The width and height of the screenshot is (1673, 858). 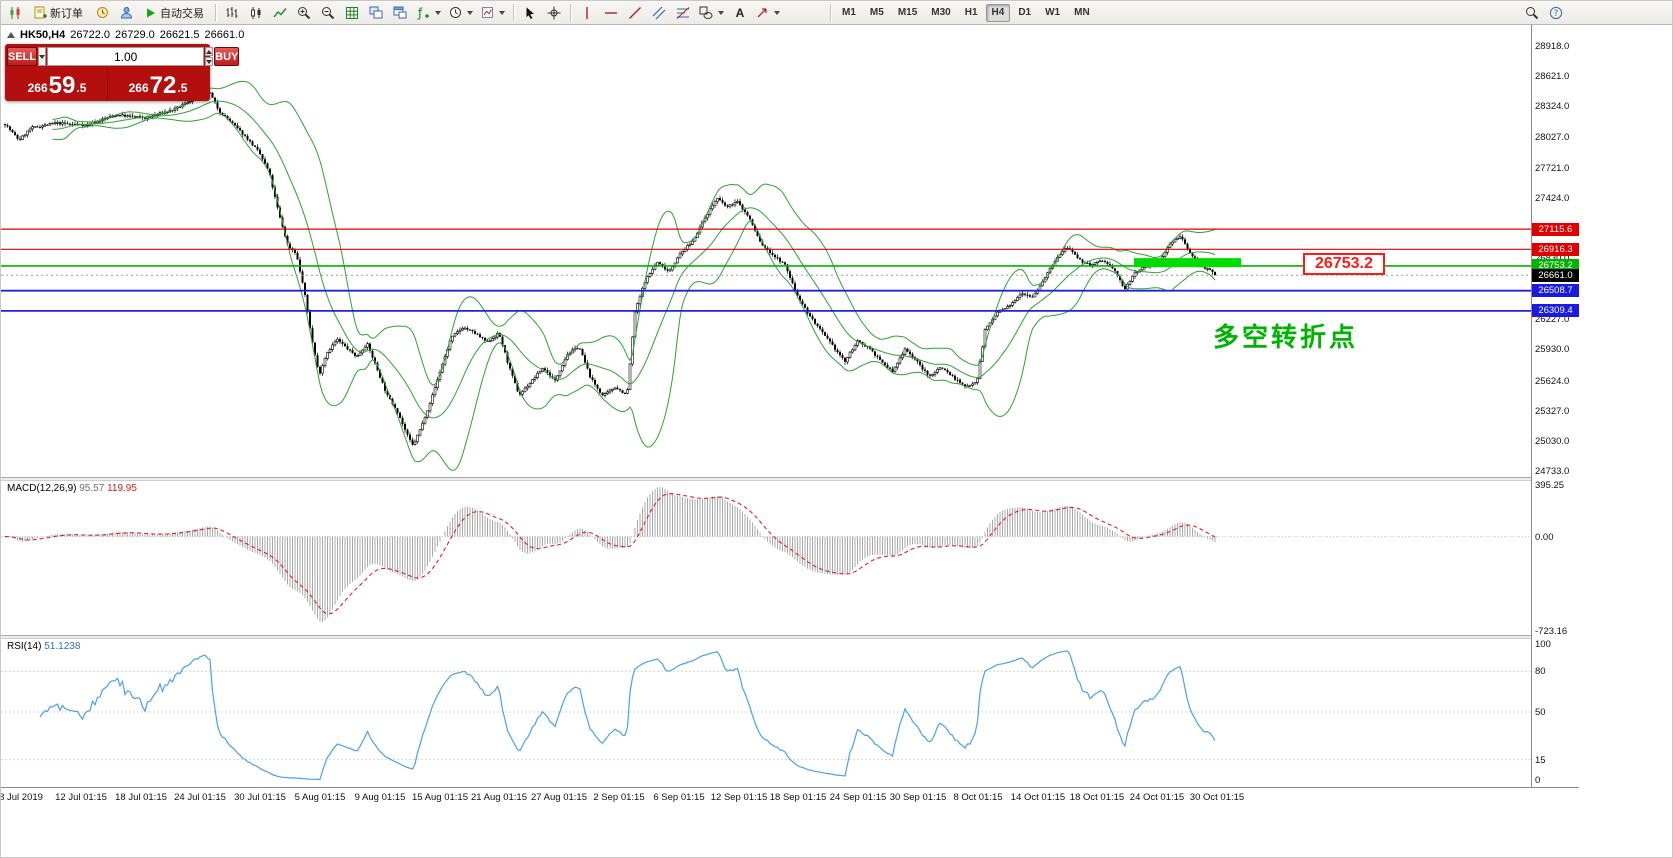 I want to click on sell-options-dropdown, so click(x=42, y=56).